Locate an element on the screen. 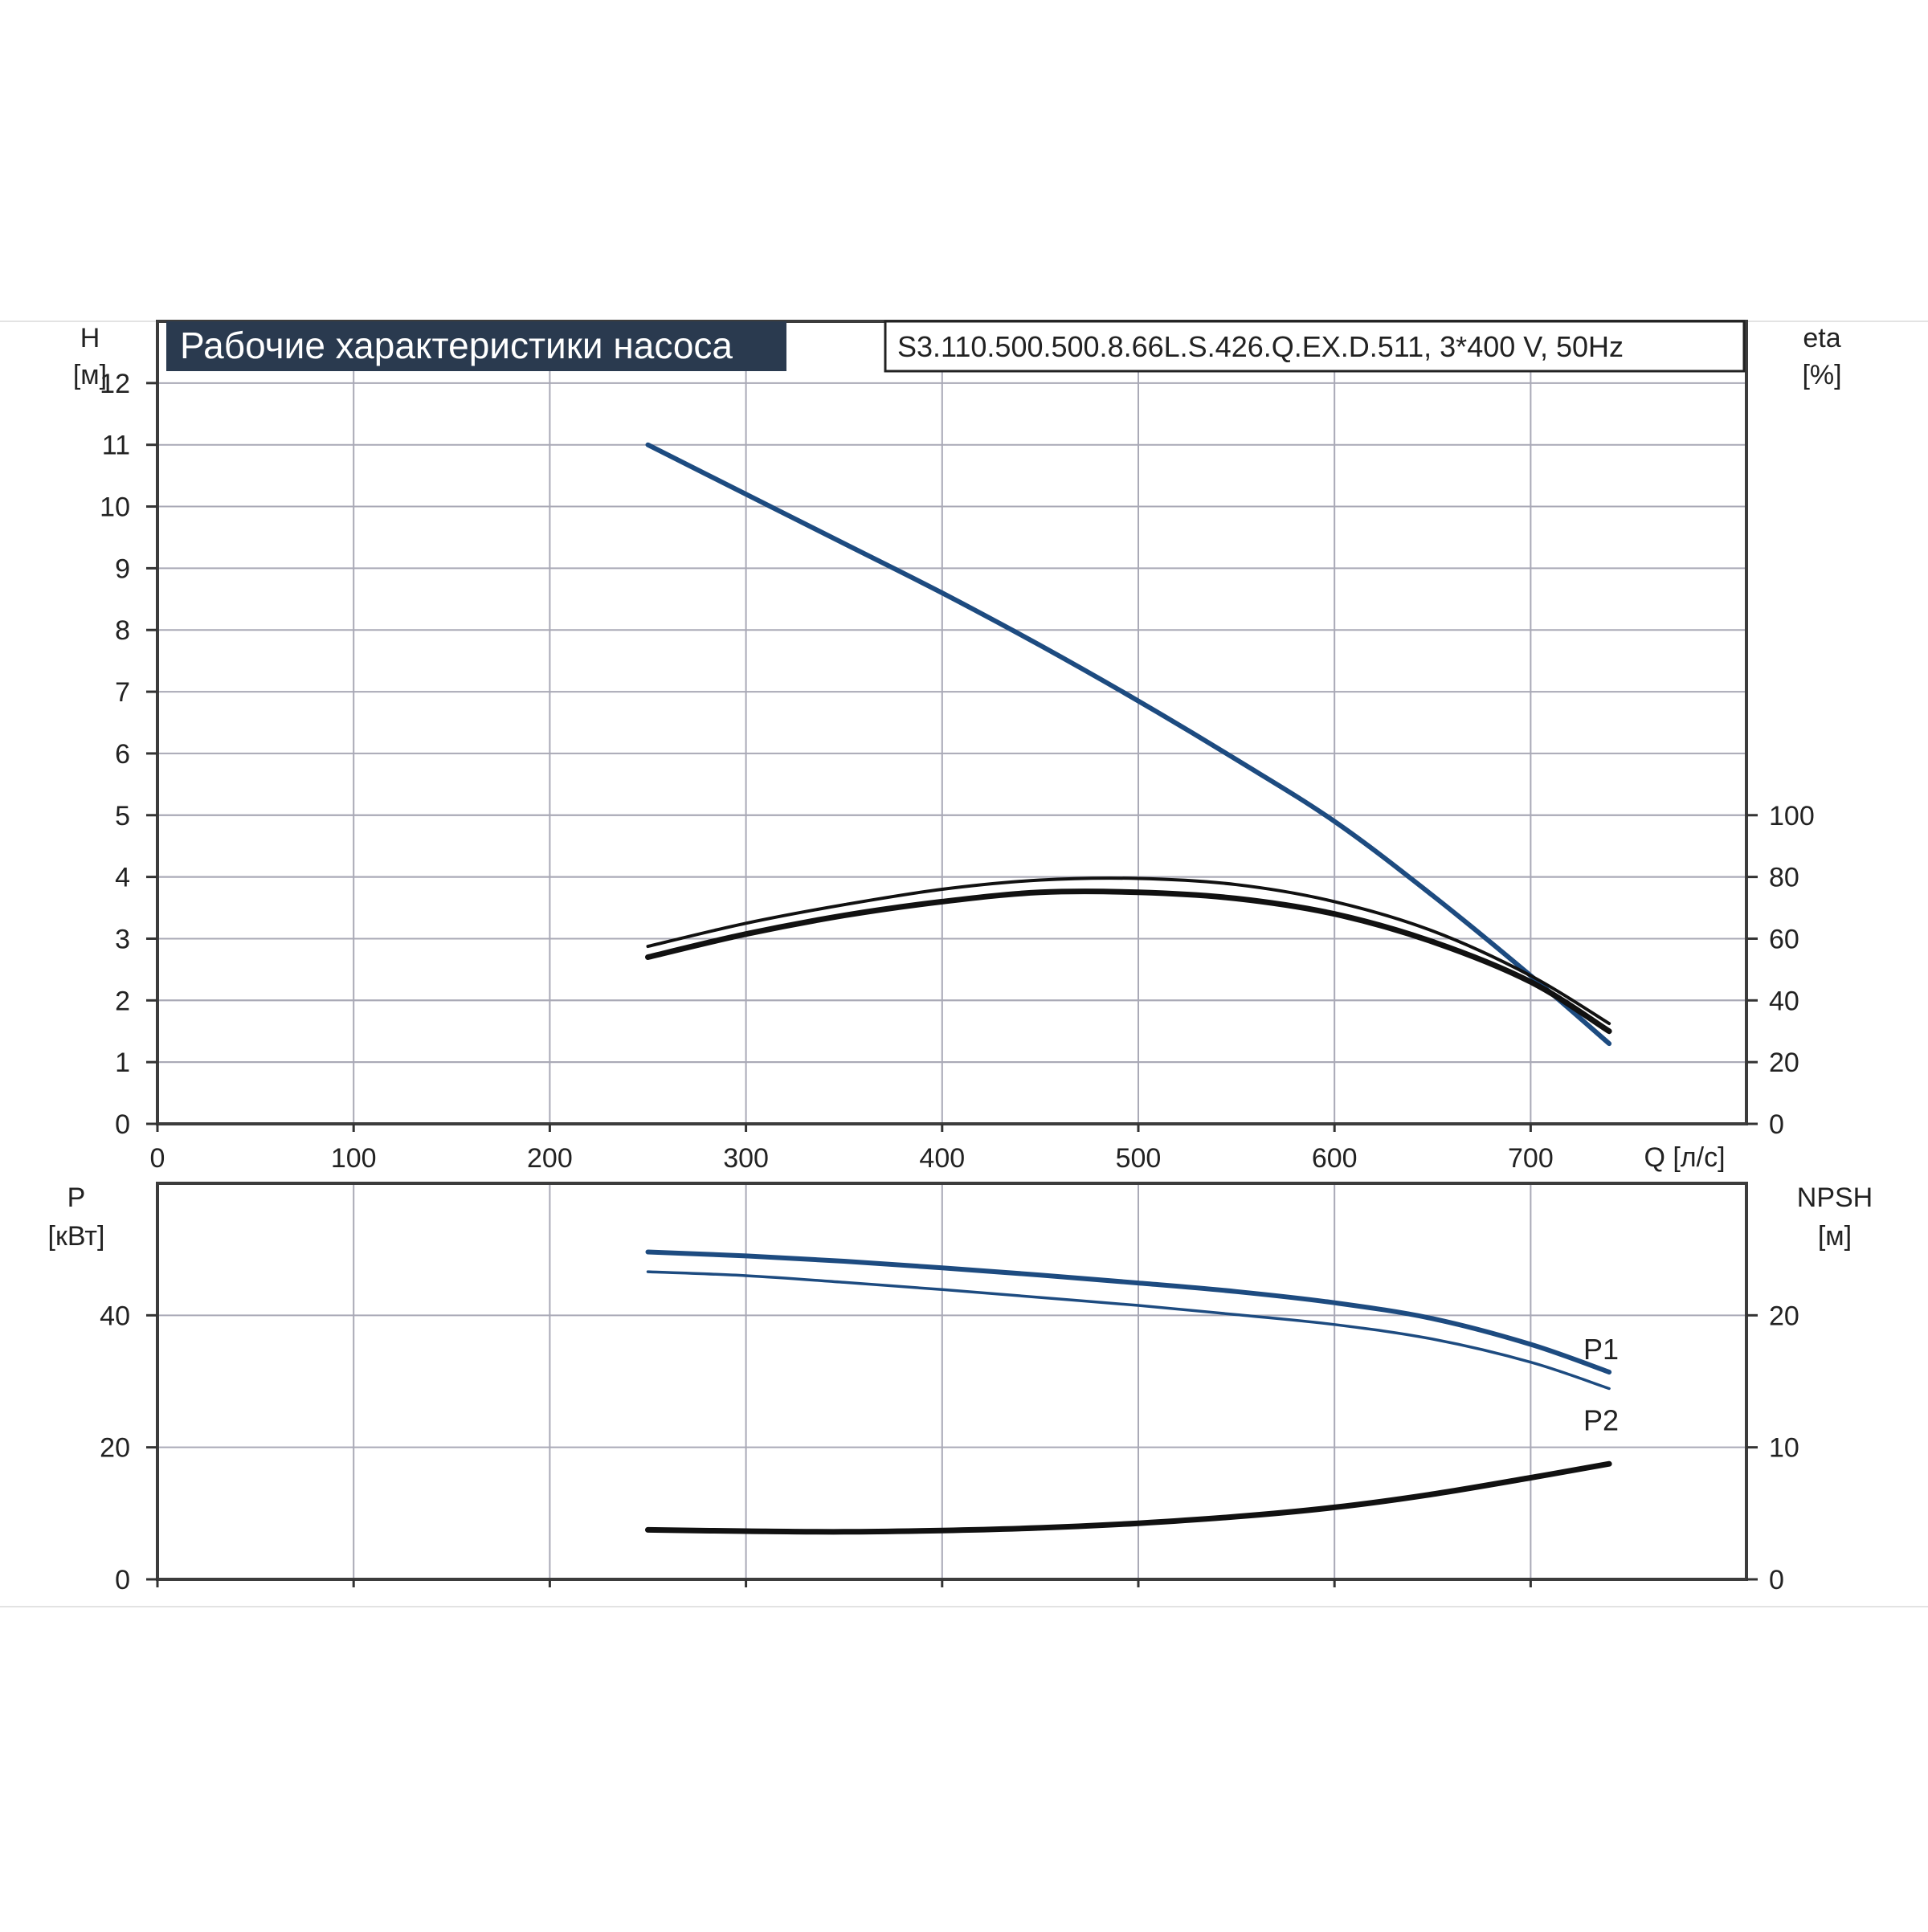 The image size is (1928, 1932). y-right-unit-bottom: [м] is located at coordinates (1835, 1237).